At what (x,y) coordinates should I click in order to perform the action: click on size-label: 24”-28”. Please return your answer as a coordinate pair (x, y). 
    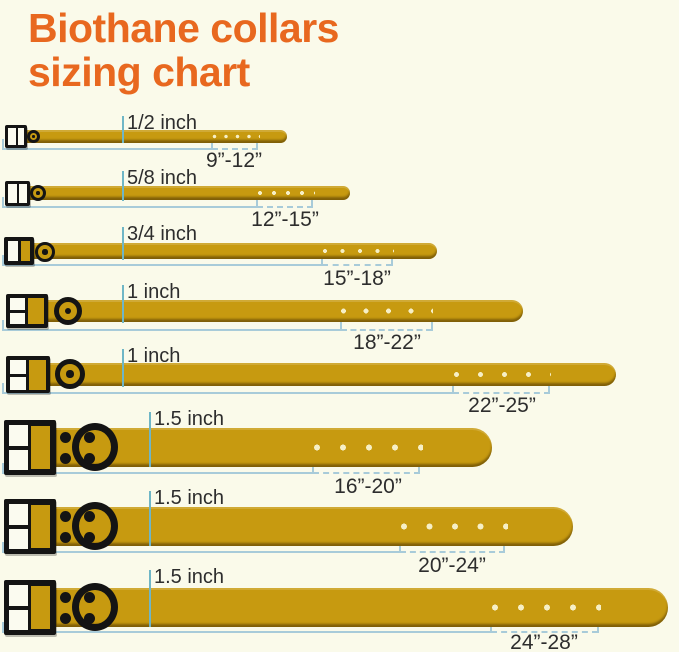
    Looking at the image, I should click on (544, 641).